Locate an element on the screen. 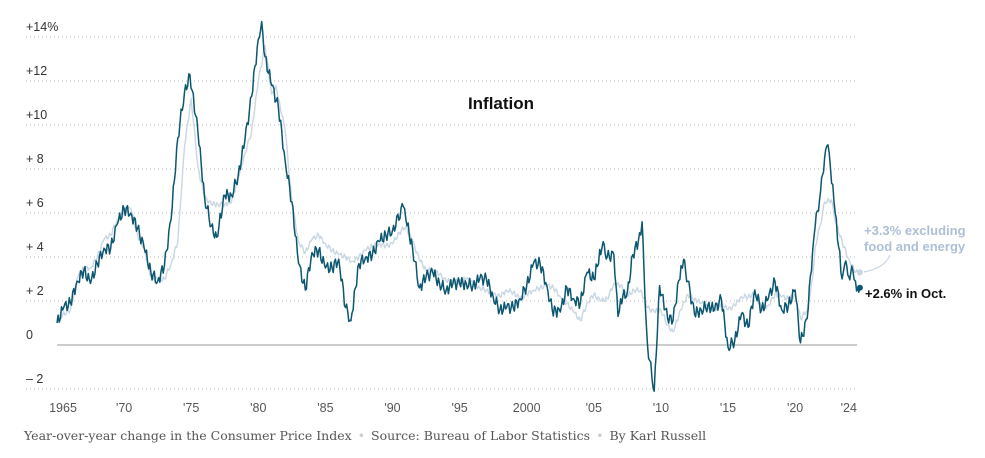  x-tick-label: '24 is located at coordinates (849, 408).